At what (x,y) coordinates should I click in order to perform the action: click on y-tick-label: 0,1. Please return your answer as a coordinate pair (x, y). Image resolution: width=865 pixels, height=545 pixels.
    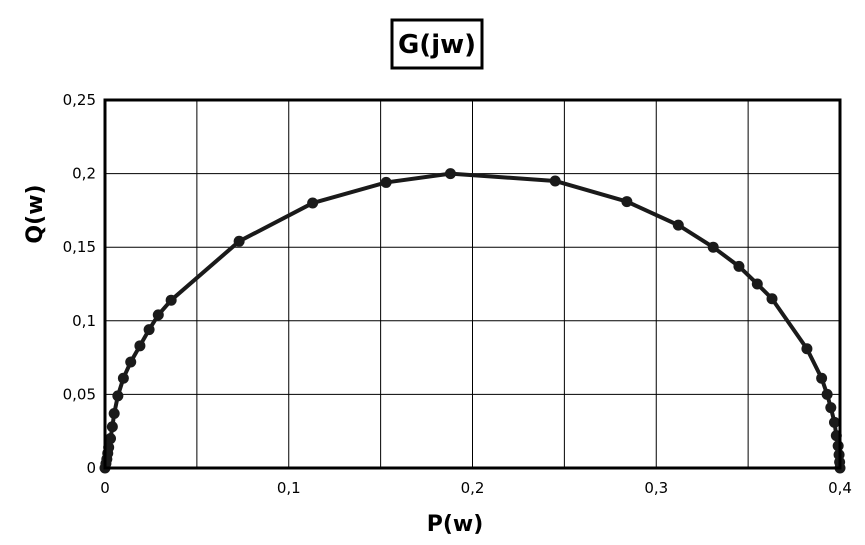
    Looking at the image, I should click on (84, 321).